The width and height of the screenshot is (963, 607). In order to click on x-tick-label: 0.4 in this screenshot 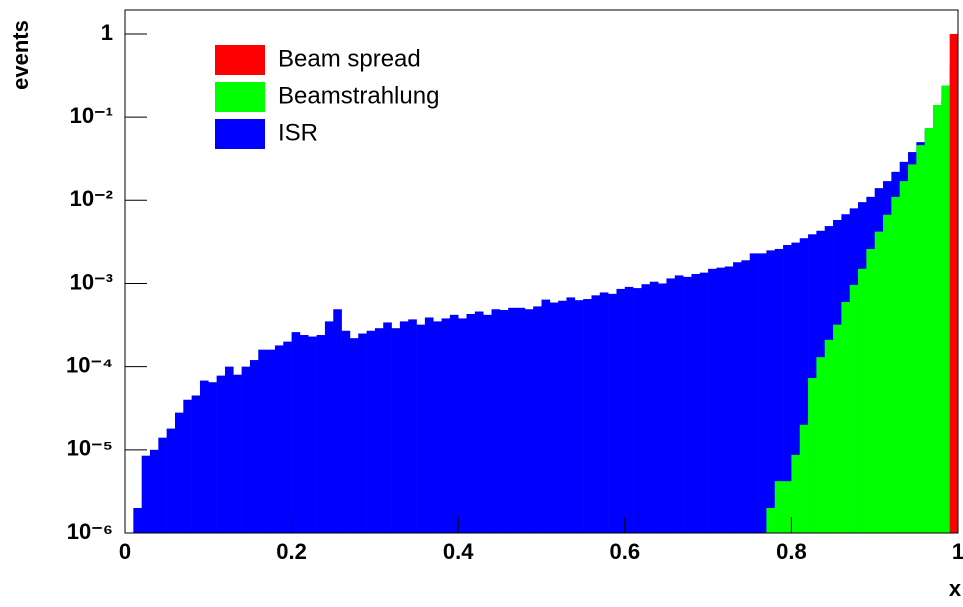, I will do `click(458, 551)`.